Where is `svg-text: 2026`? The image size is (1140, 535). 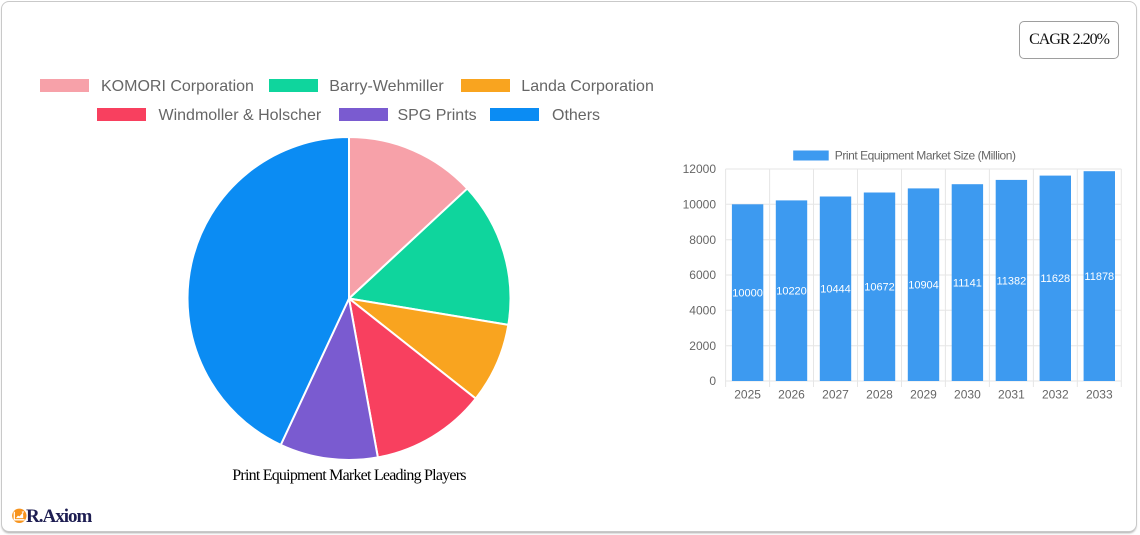 svg-text: 2026 is located at coordinates (791, 395).